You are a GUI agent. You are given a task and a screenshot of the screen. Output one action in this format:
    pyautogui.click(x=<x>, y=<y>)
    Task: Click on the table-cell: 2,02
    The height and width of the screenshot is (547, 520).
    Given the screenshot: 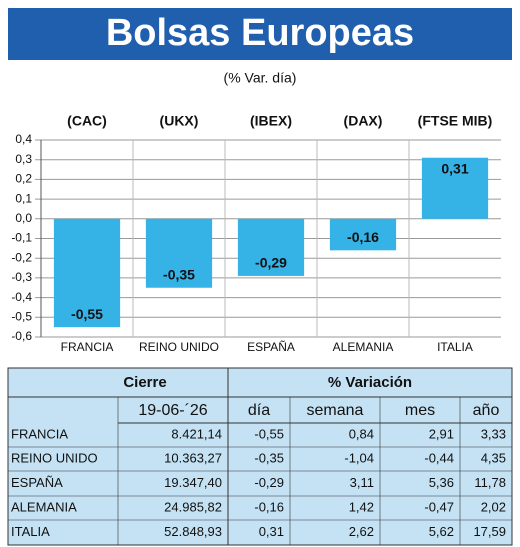 What is the action you would take?
    pyautogui.click(x=493, y=506)
    